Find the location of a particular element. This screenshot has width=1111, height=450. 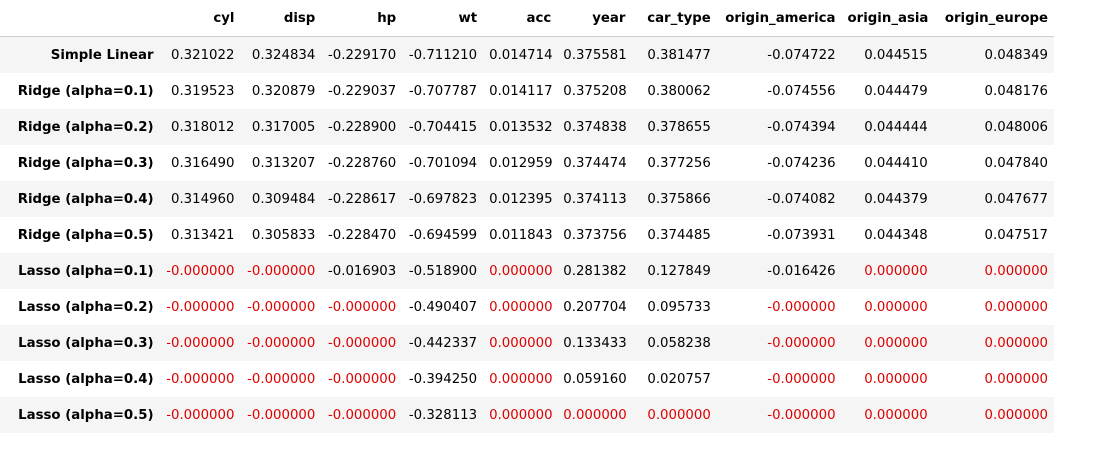

row-label: Lasso (alpha=0.1) is located at coordinates (86, 271).